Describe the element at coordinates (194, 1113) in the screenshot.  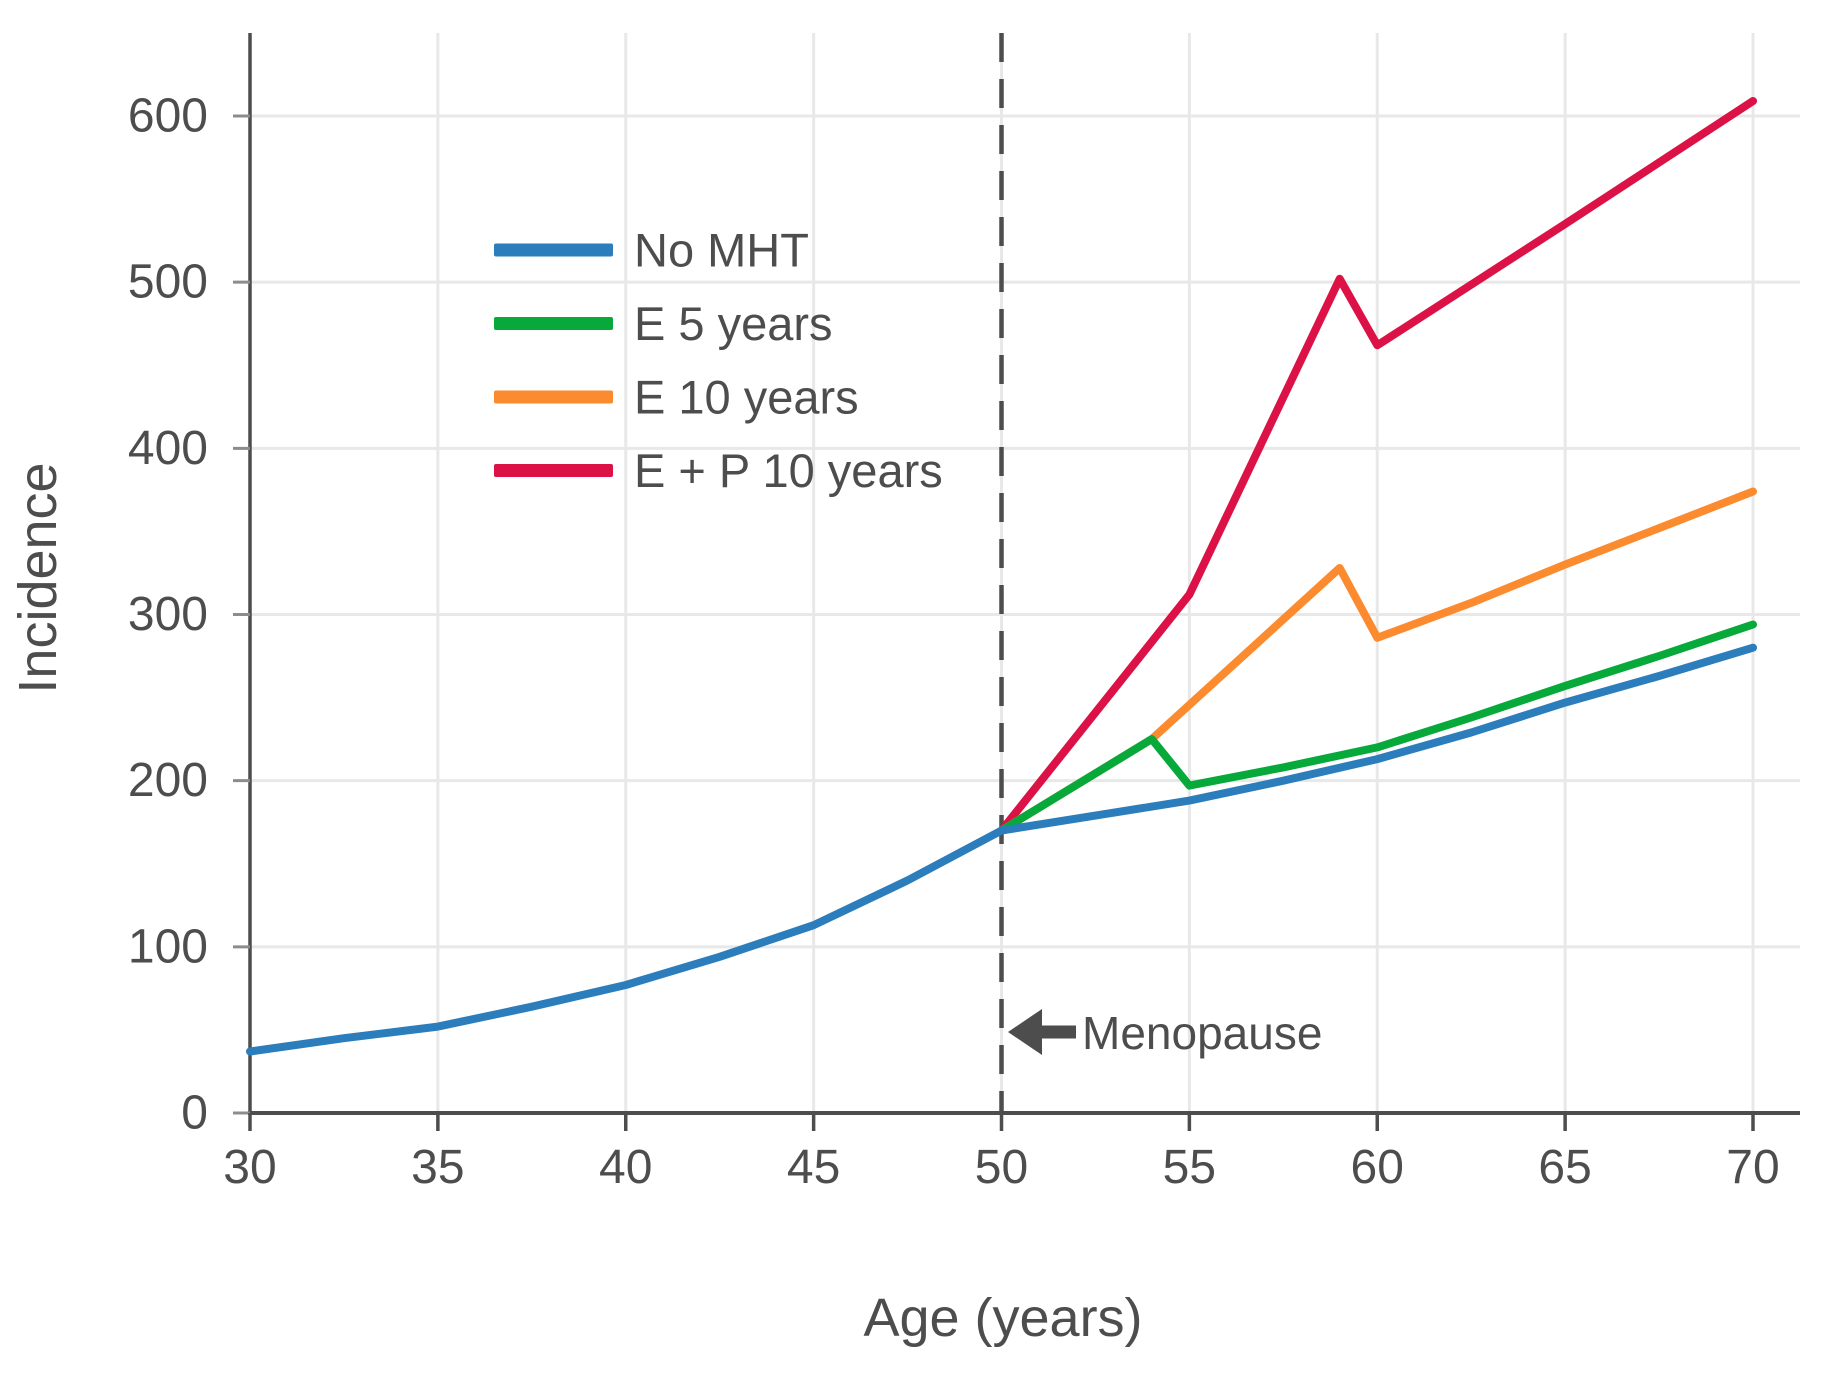
I see `y-tick-label-0: 0` at that location.